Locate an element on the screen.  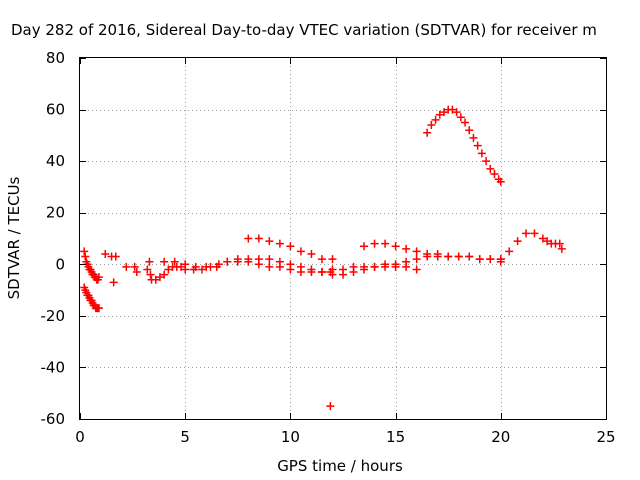
x-axis-tick-labels: 0 5 10 15 20 25 is located at coordinates (345, 437).